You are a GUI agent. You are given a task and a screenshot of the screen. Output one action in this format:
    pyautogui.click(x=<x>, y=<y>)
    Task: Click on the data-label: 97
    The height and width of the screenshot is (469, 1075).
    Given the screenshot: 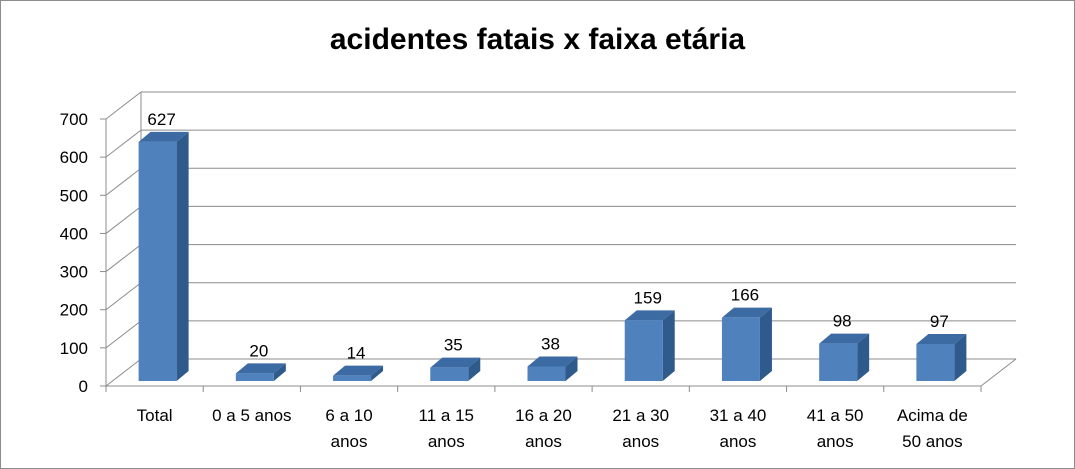 What is the action you would take?
    pyautogui.click(x=939, y=321)
    